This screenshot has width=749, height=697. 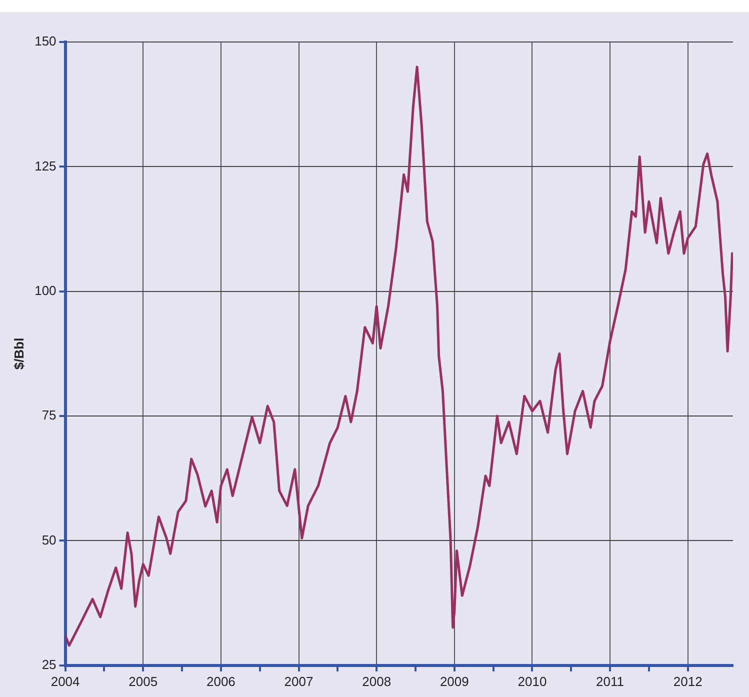 What do you see at coordinates (49, 664) in the screenshot?
I see `y-tick-label: 25` at bounding box center [49, 664].